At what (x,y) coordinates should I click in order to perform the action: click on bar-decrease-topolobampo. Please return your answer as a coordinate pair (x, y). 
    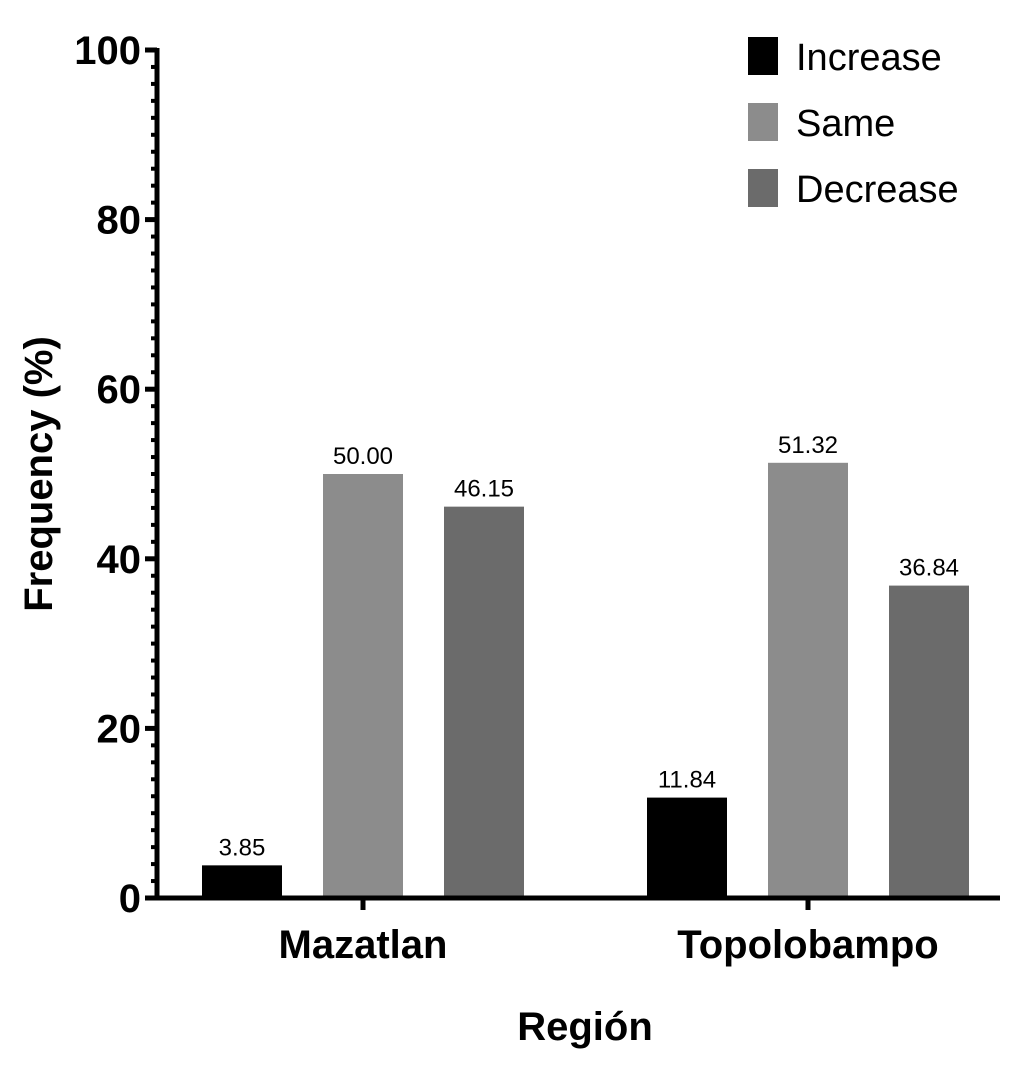
    Looking at the image, I should click on (929, 741).